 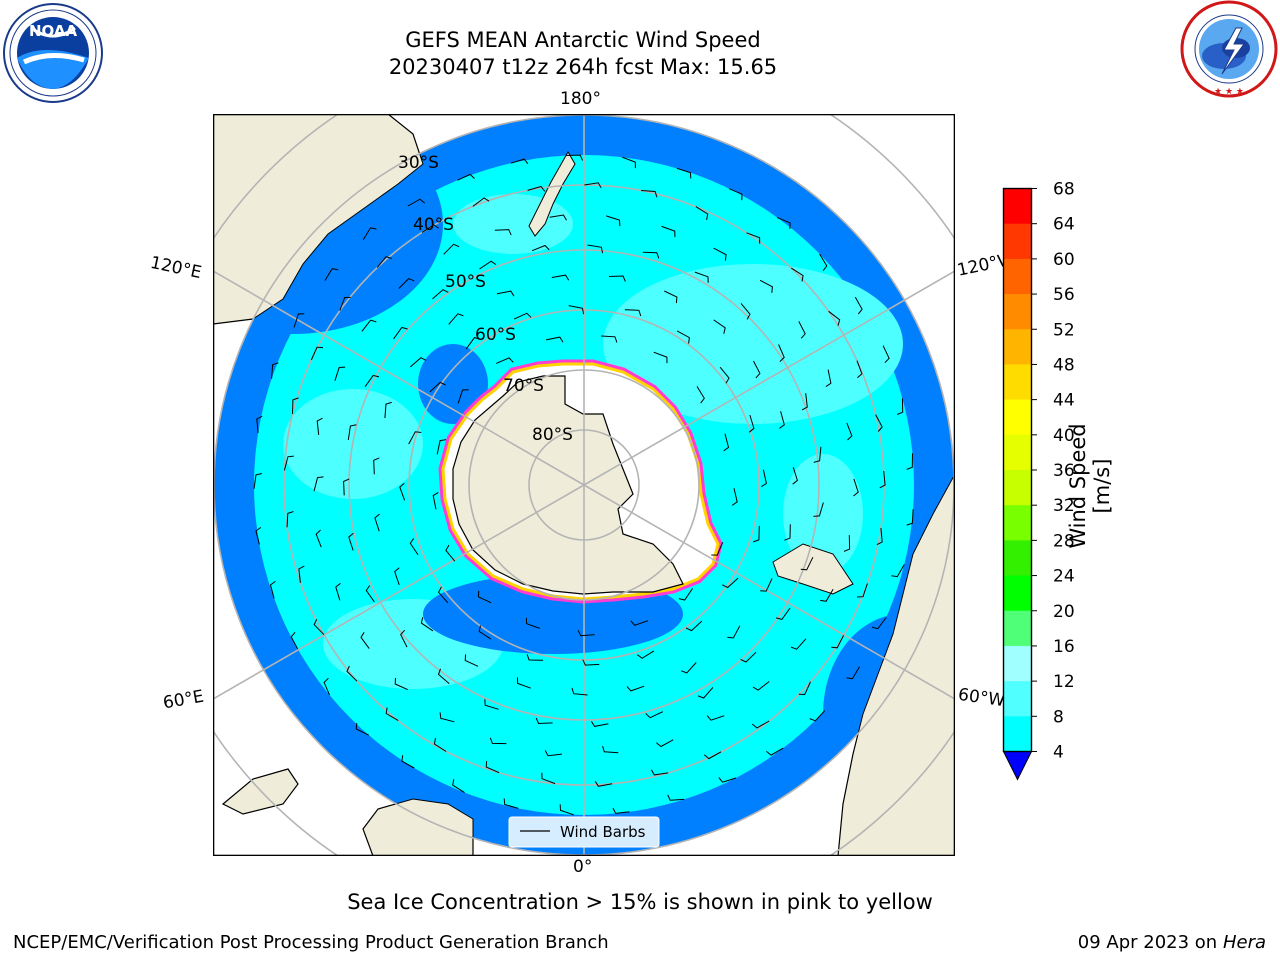 What do you see at coordinates (418, 163) in the screenshot?
I see `lat-label-30s: 30°S` at bounding box center [418, 163].